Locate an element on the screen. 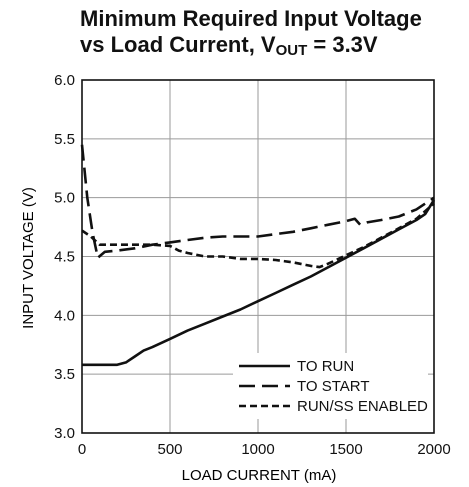 The height and width of the screenshot is (487, 469). legend-label-2: RUN/SS ENABLED is located at coordinates (362, 406).